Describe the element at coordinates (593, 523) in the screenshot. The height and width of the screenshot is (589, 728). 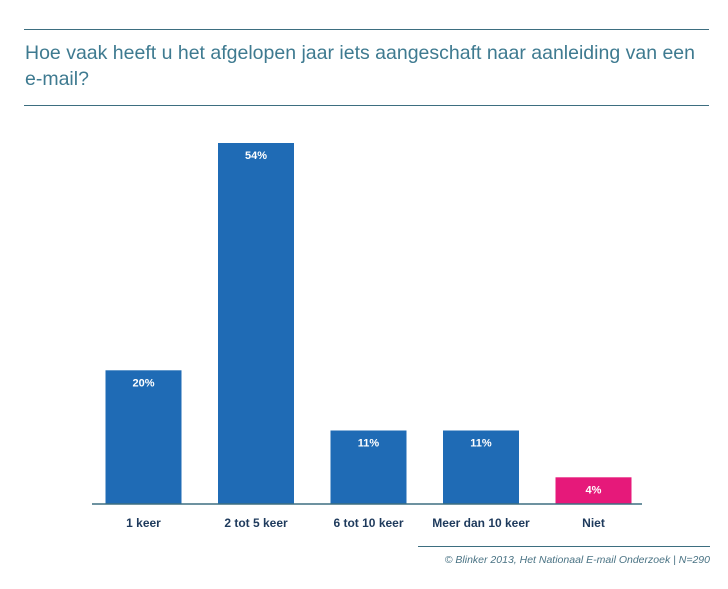
I see `category-label-4: Niet` at that location.